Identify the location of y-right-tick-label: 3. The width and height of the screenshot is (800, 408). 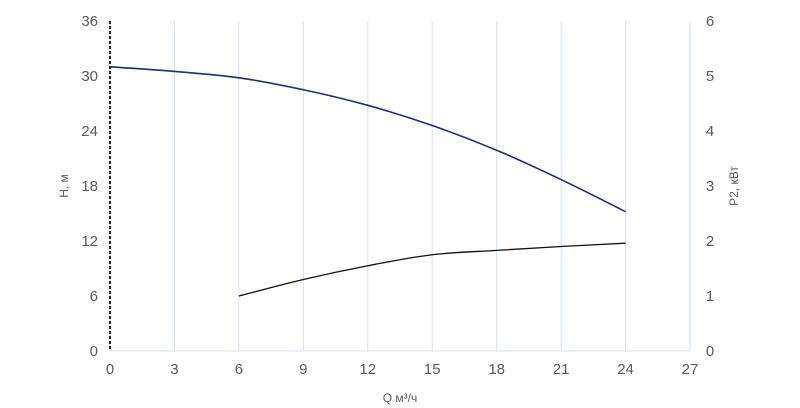
(710, 186).